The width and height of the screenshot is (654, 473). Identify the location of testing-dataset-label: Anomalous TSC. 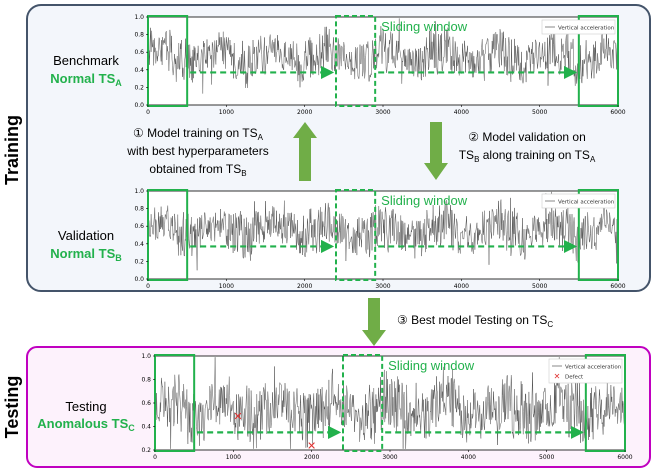
(86, 424).